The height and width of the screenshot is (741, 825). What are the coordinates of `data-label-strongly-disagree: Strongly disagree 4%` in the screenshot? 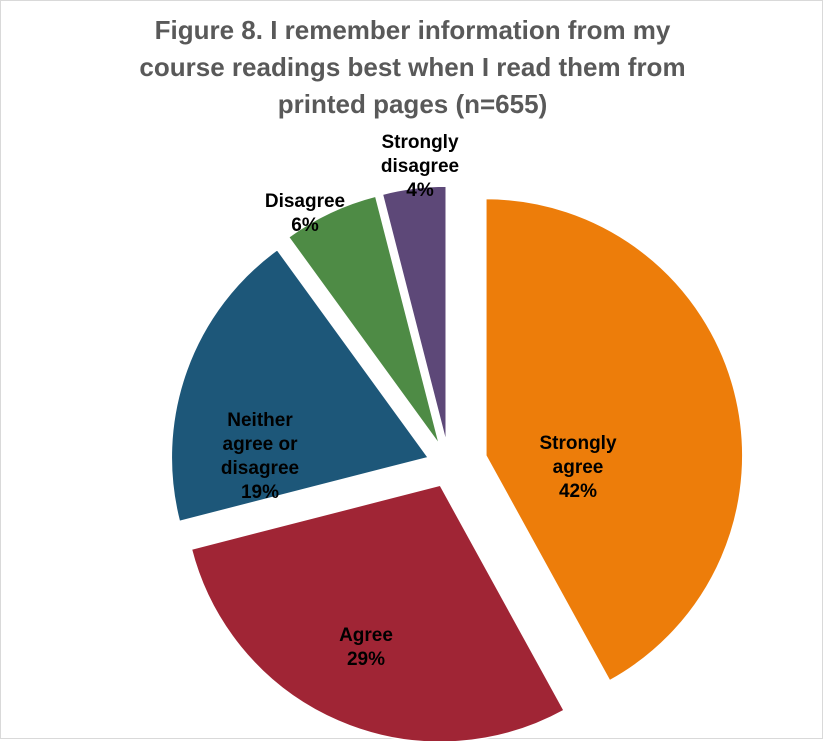 It's located at (420, 166).